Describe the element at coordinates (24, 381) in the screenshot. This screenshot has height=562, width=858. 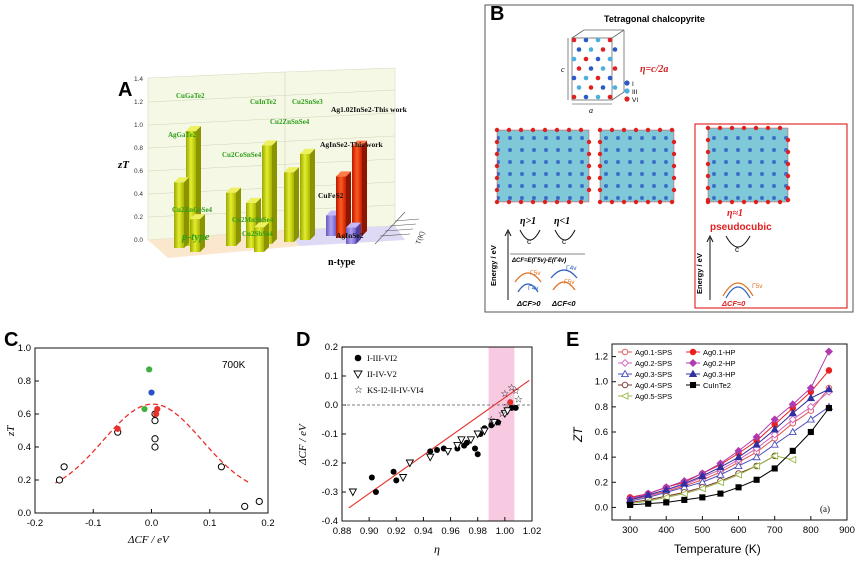
I see `y-tick-label: 0.8` at that location.